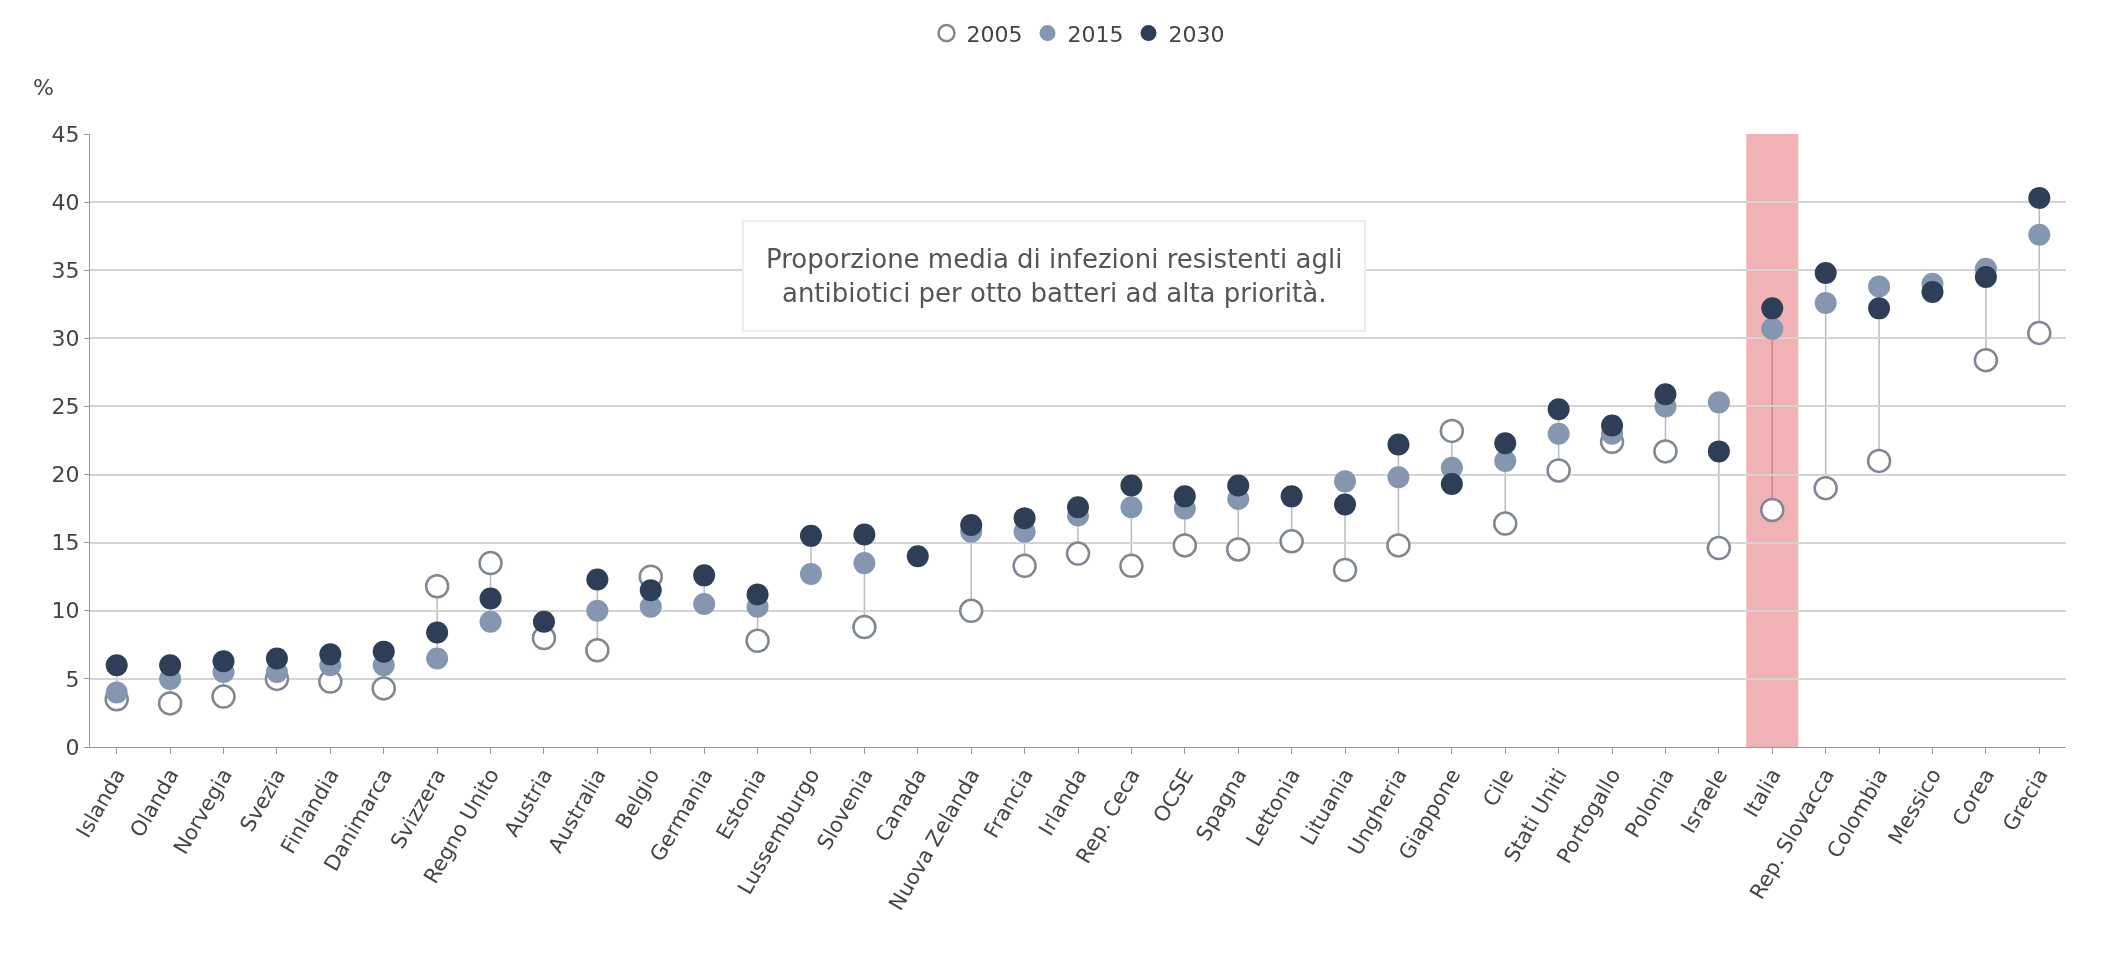 The image size is (2106, 977). Describe the element at coordinates (72, 679) in the screenshot. I see `y-tick-label: 5` at that location.